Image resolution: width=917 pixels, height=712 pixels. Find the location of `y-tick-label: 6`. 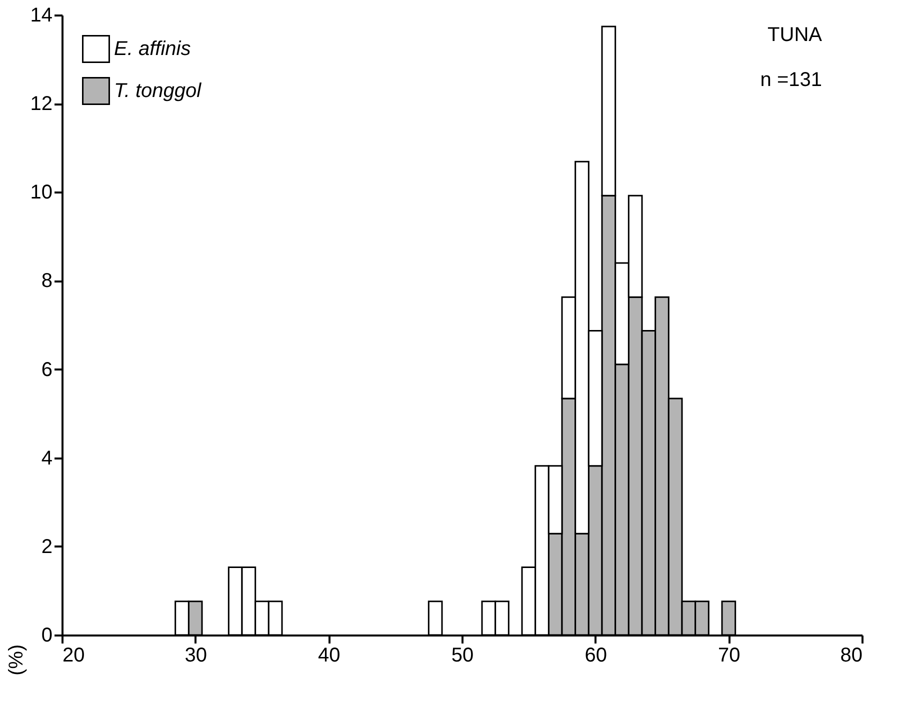

y-tick-label: 6 is located at coordinates (46, 369).